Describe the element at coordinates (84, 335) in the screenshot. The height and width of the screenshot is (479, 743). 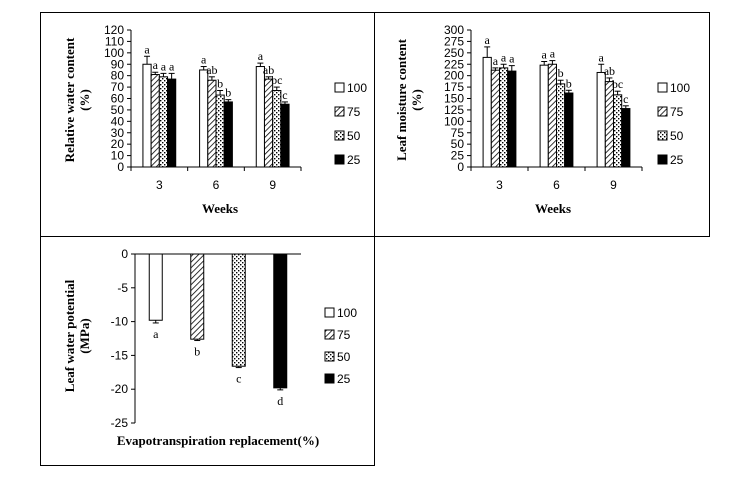
I see `y-axis-label-line2: (MPa)` at that location.